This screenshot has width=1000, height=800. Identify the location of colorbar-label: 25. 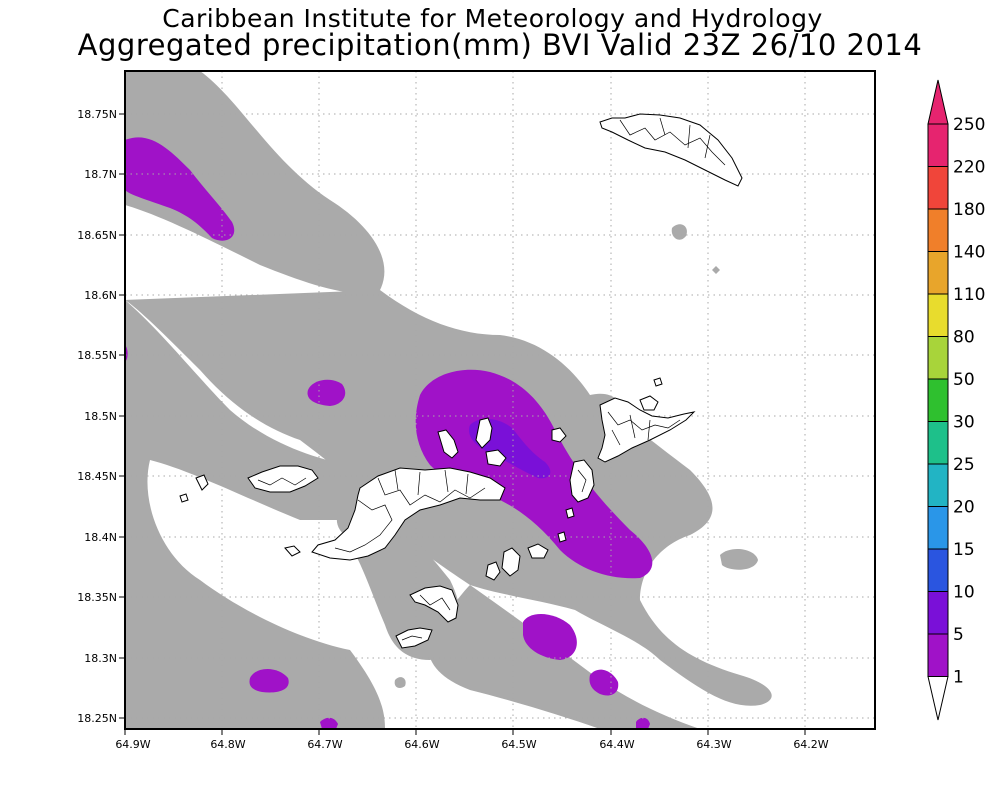
(964, 465).